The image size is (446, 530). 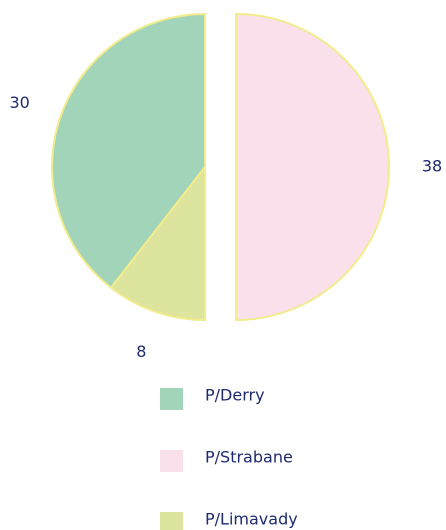 I want to click on legend-label: P/Limavady, so click(x=251, y=519).